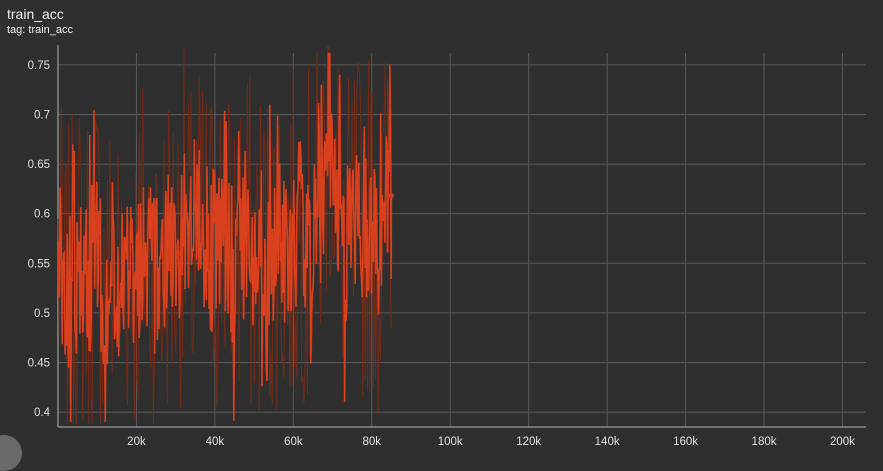 This screenshot has width=883, height=471. What do you see at coordinates (607, 442) in the screenshot?
I see `x-tick-label: 140k` at bounding box center [607, 442].